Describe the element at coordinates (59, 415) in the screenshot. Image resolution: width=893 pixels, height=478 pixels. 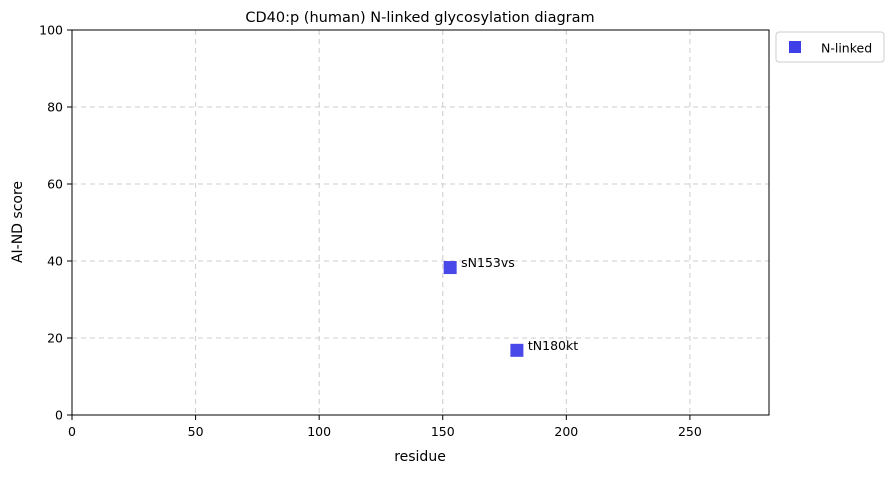
I see `y-tick-label: 0` at that location.